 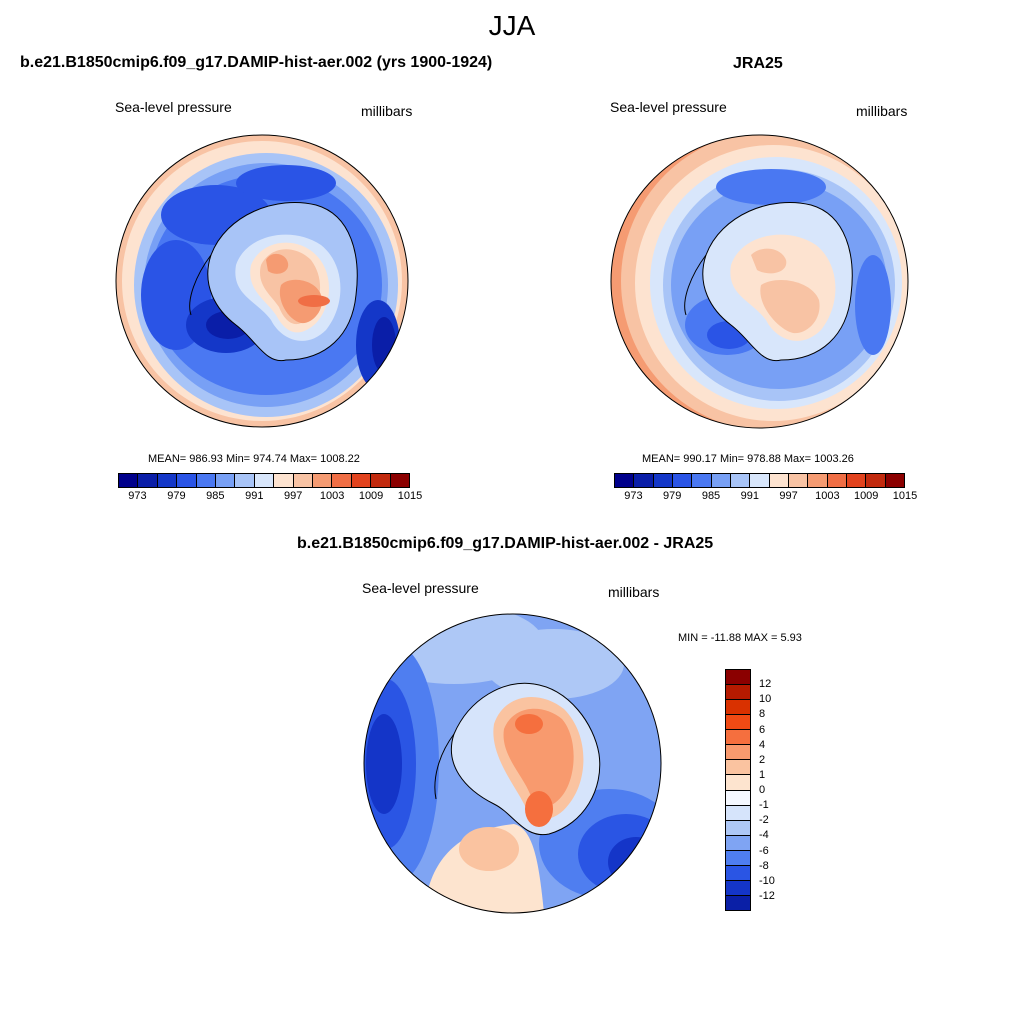 What do you see at coordinates (764, 805) in the screenshot?
I see `colorbar-tick-label: -1` at bounding box center [764, 805].